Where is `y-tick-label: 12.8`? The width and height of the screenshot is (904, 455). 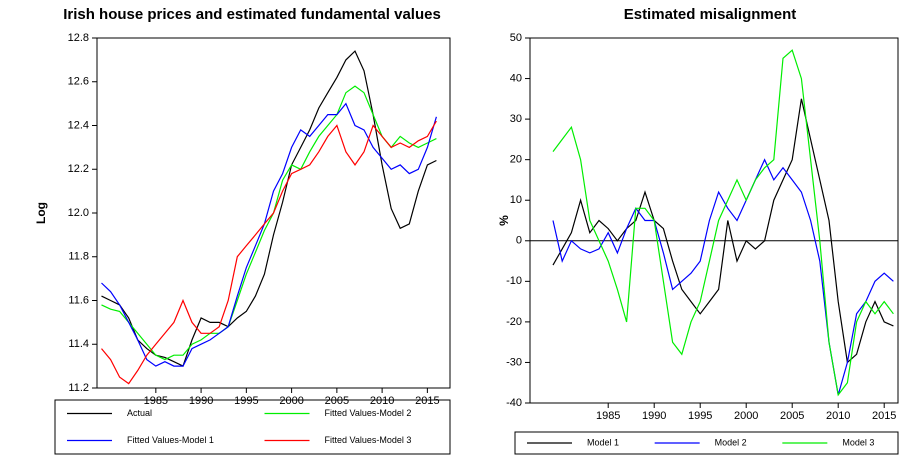
y-tick-label: 12.8 is located at coordinates (78, 38).